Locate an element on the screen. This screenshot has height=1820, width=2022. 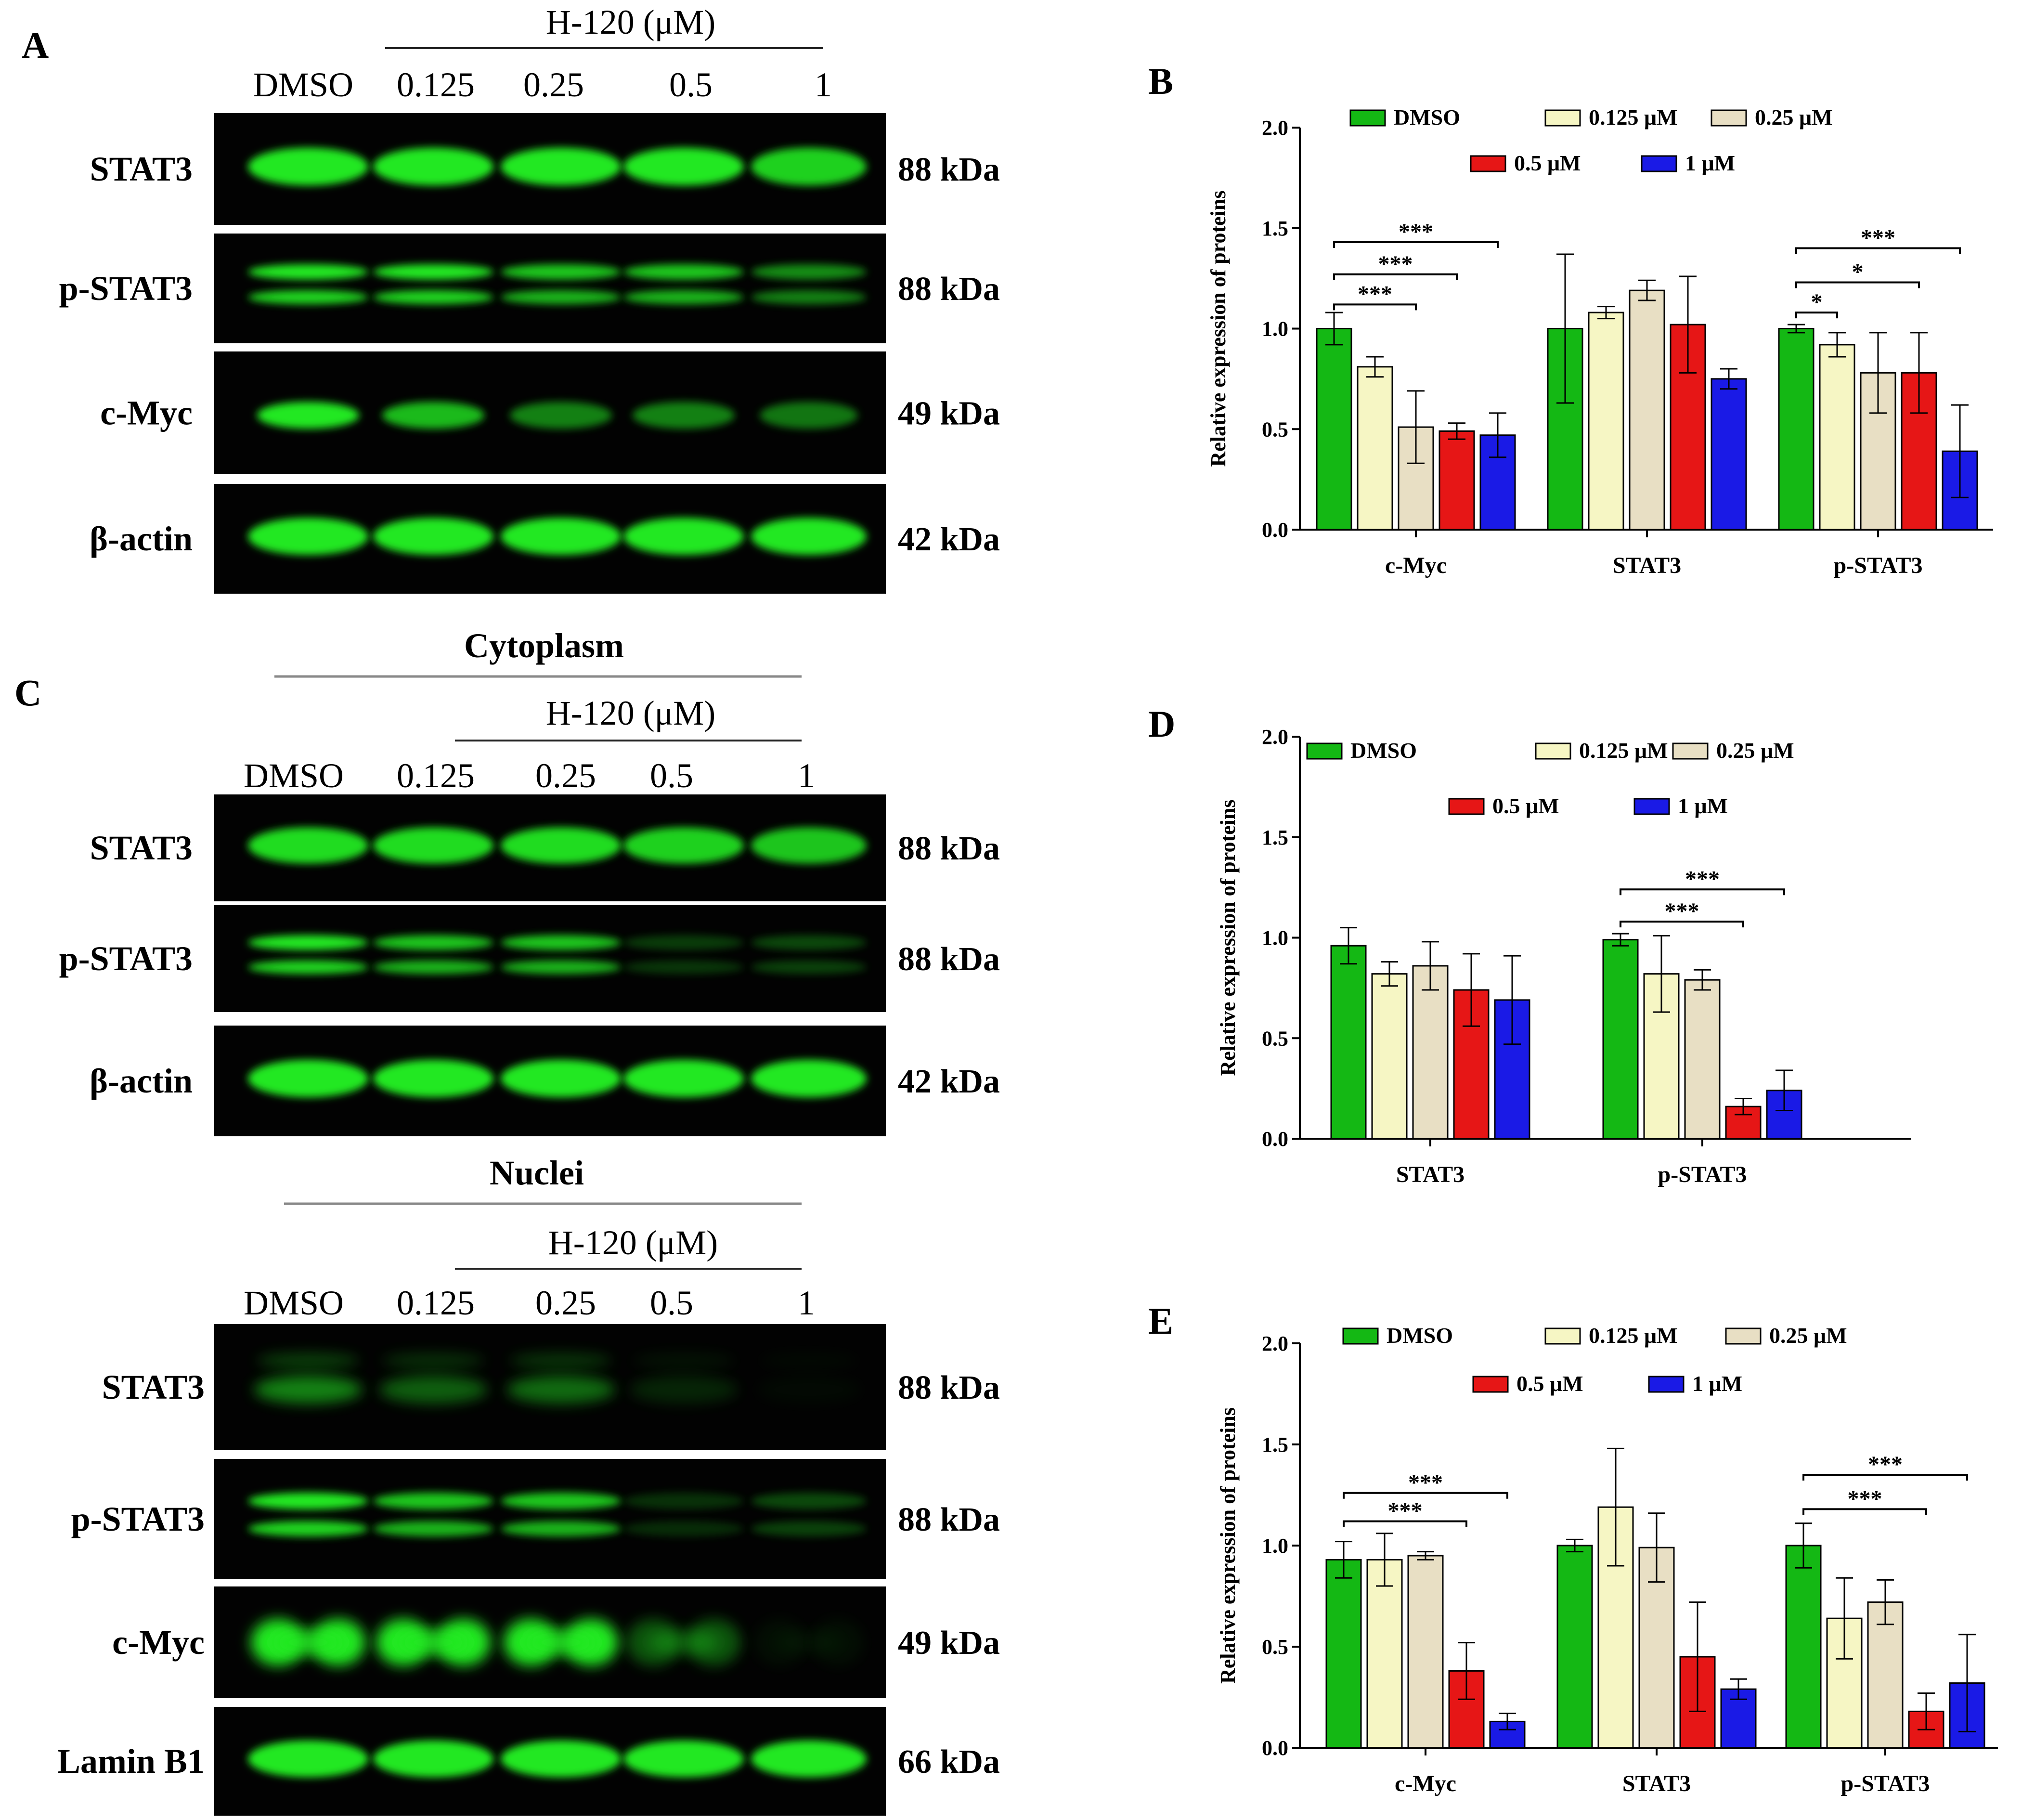
category-label: STAT3 is located at coordinates (1430, 1175).